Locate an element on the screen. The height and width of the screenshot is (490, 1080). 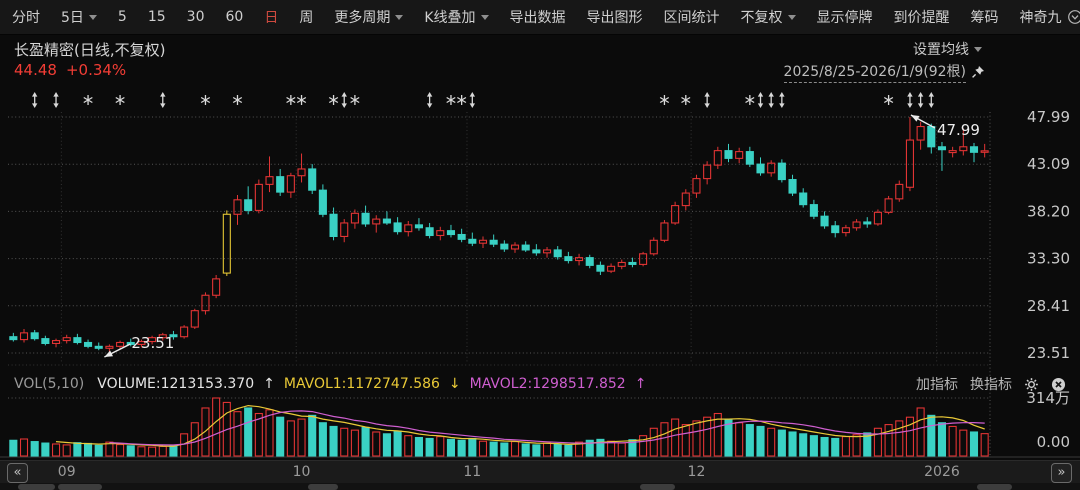
tab-5day: 5日 is located at coordinates (79, 17).